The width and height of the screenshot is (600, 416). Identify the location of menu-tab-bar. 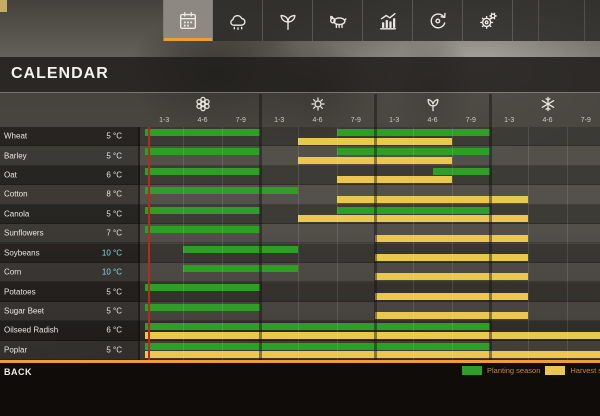
(381, 20).